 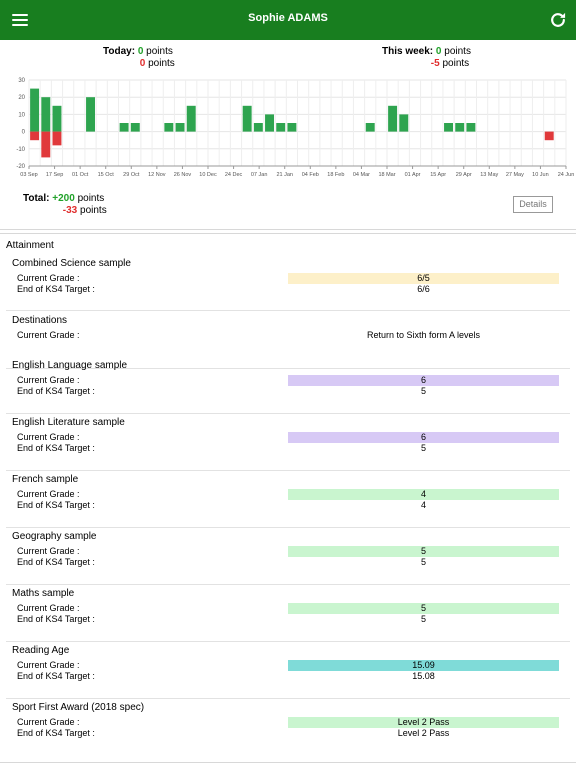 I want to click on x-tick-label: 01 Oct, so click(x=80, y=175).